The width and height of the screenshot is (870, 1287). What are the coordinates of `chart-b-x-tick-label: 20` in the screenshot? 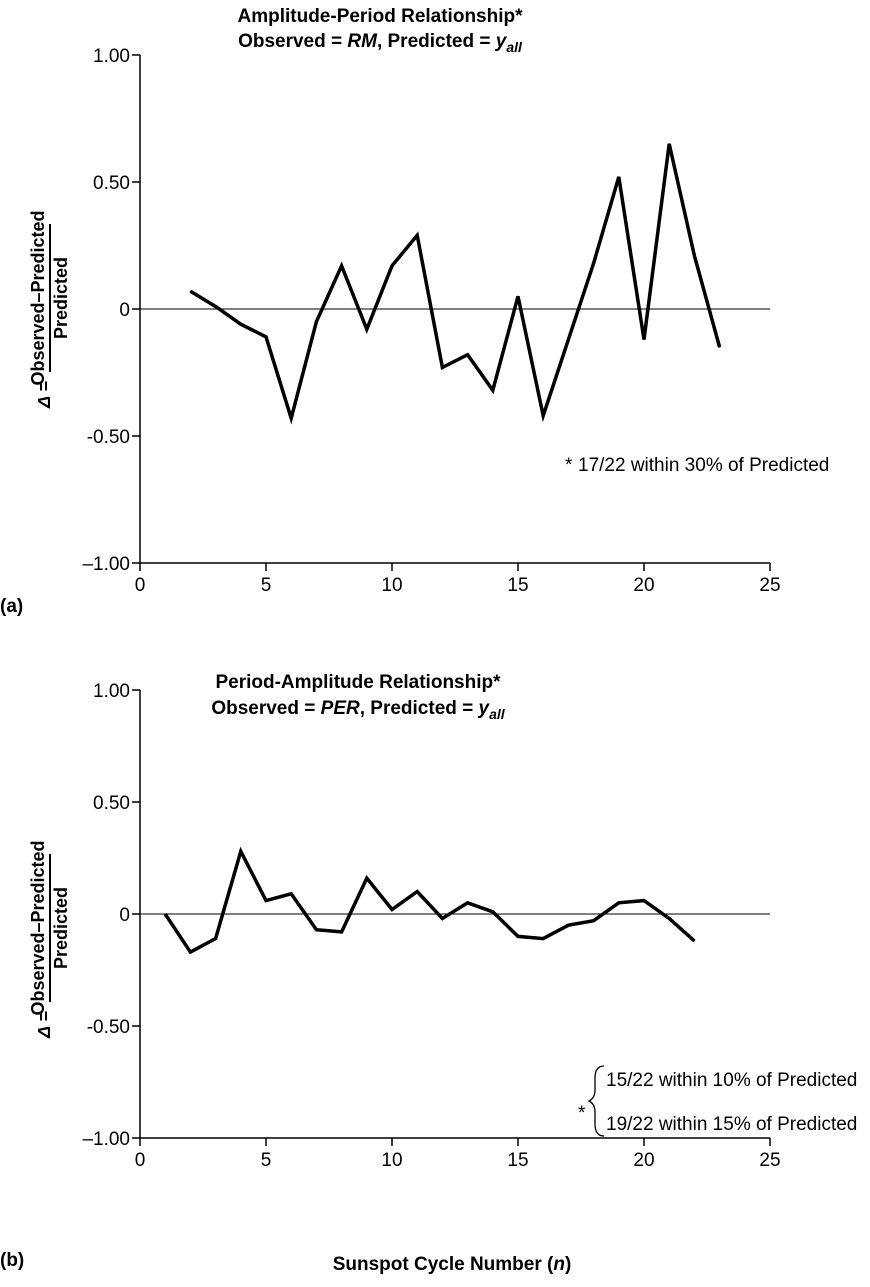 It's located at (643, 1160).